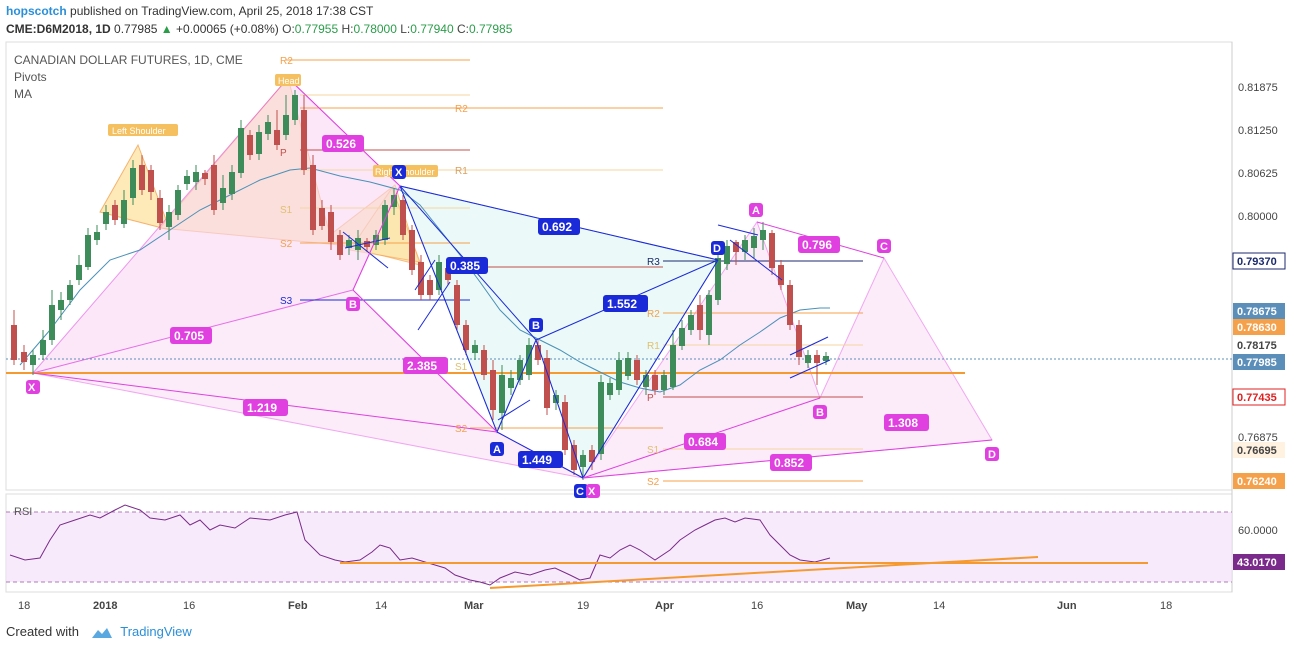 This screenshot has width=1290, height=650. Describe the element at coordinates (653, 346) in the screenshot. I see `pivot-label: R1` at that location.